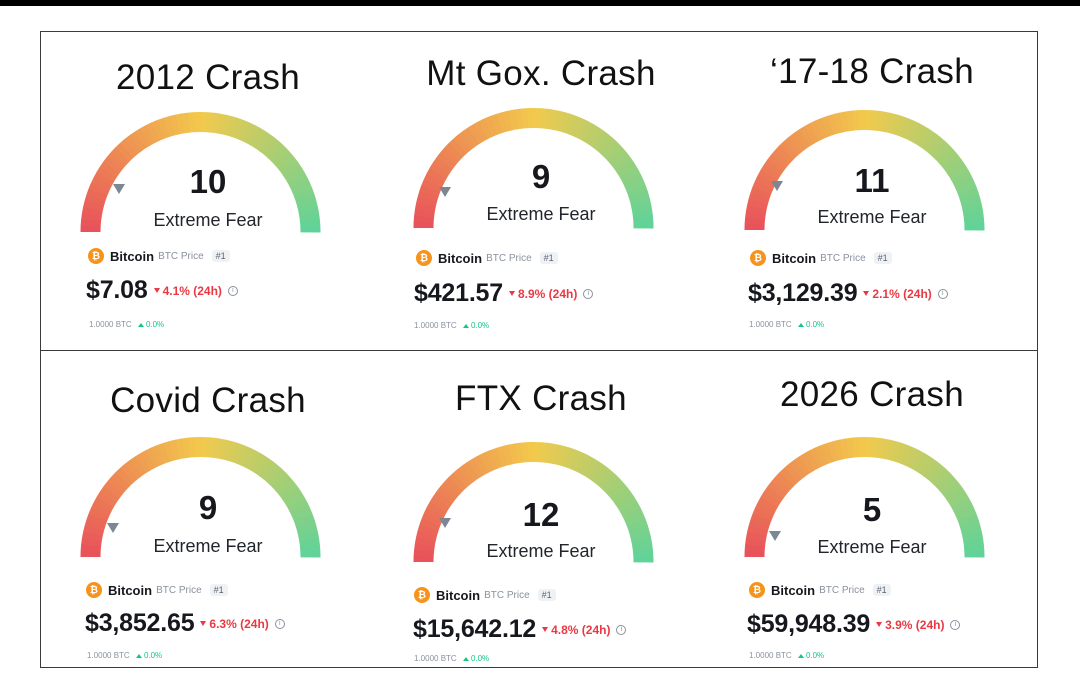  I want to click on fear-greed-gauge, so click(864, 497).